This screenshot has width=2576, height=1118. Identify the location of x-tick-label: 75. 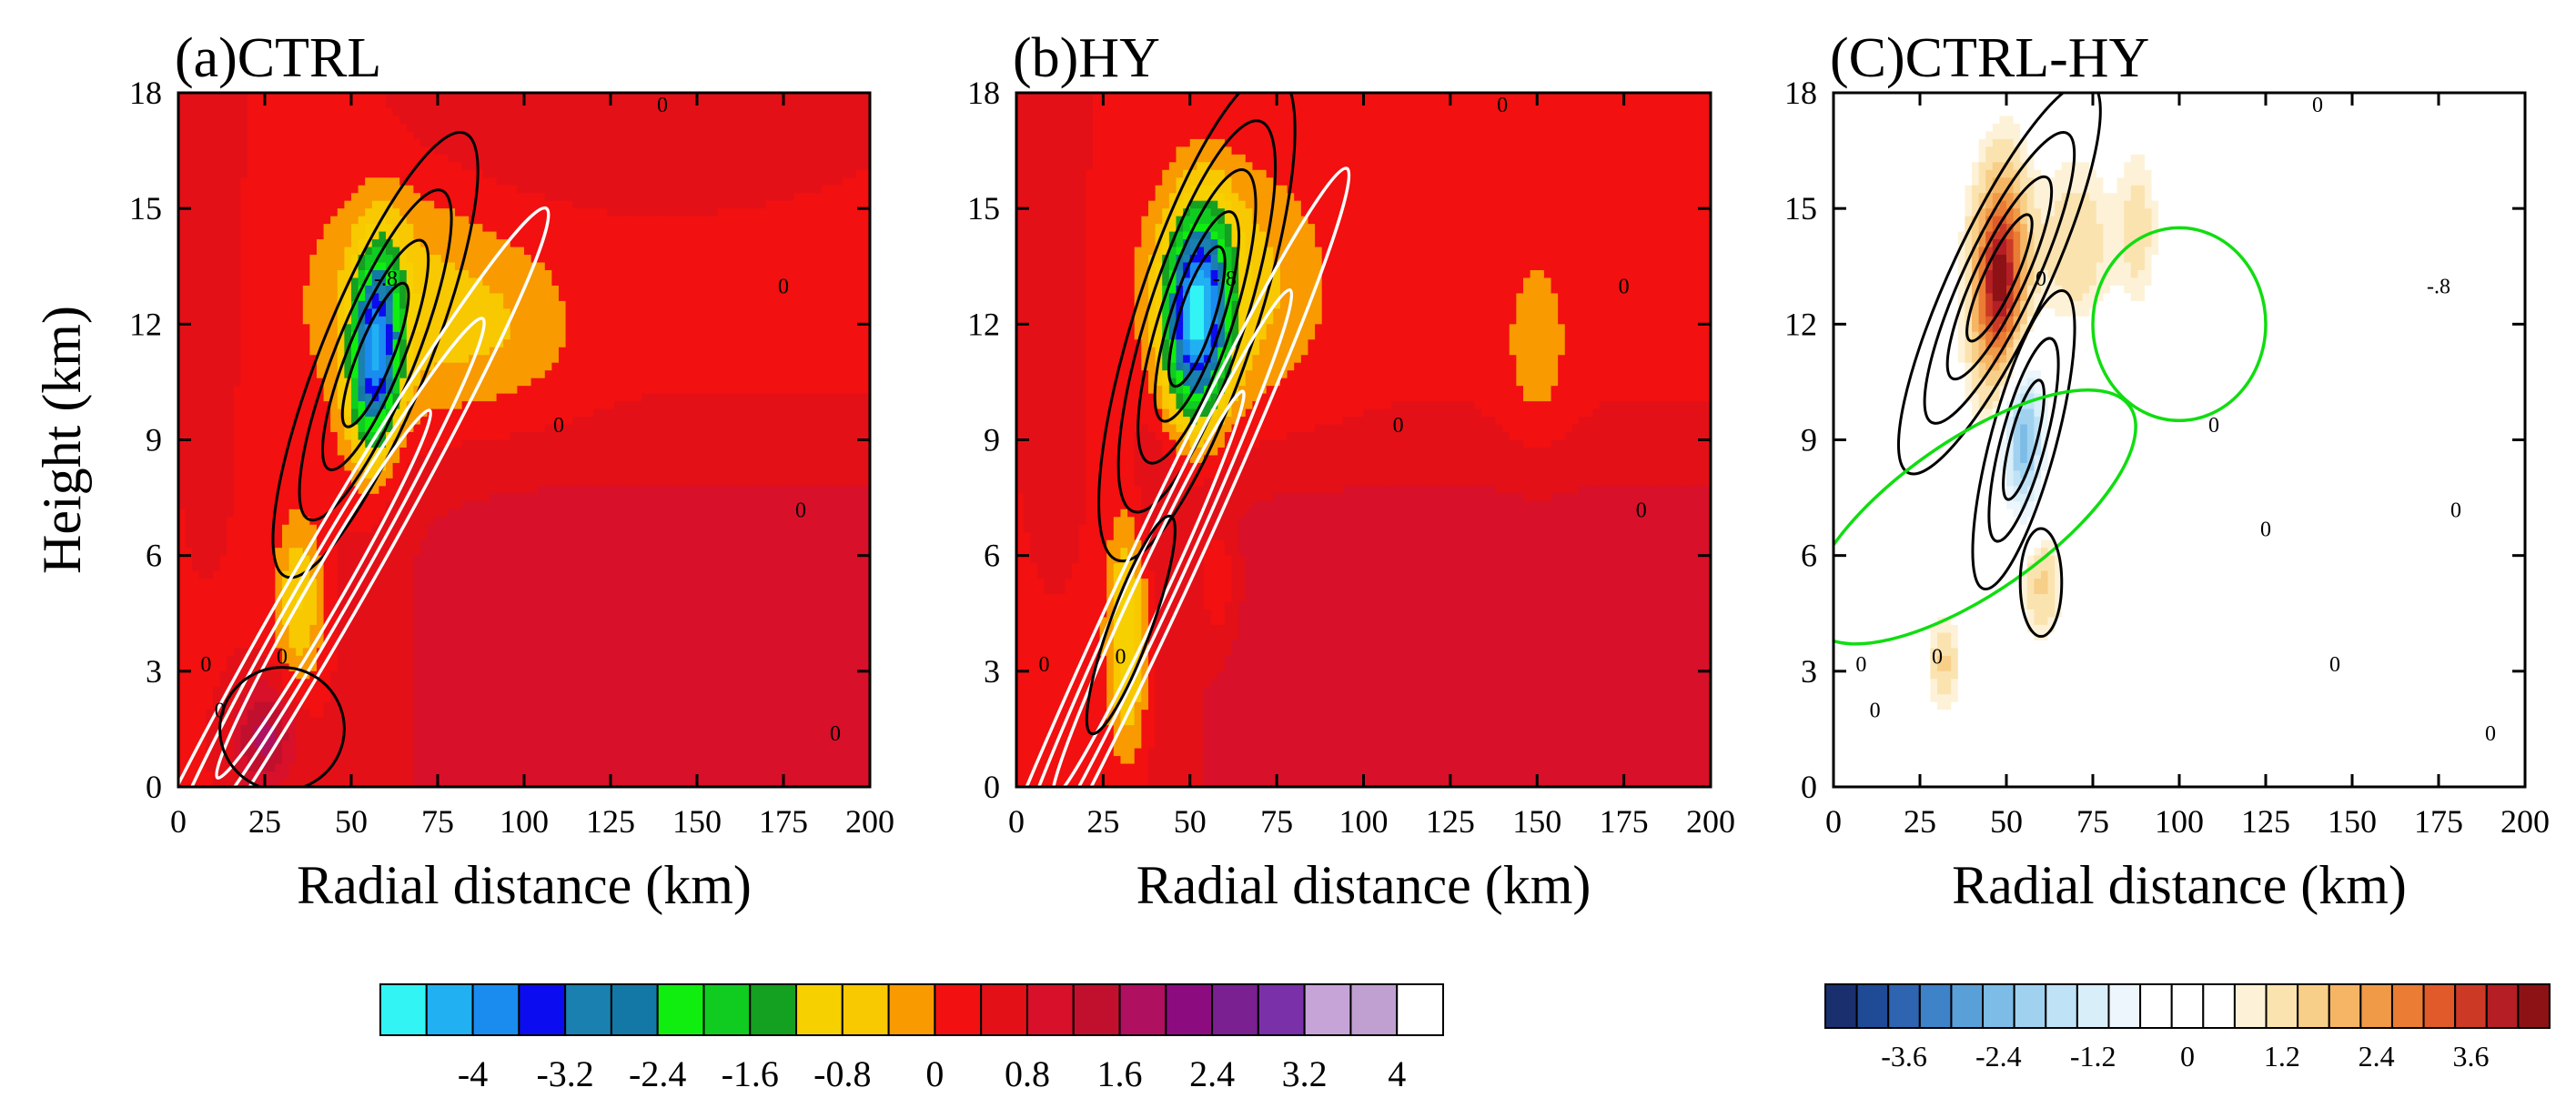
(1277, 822).